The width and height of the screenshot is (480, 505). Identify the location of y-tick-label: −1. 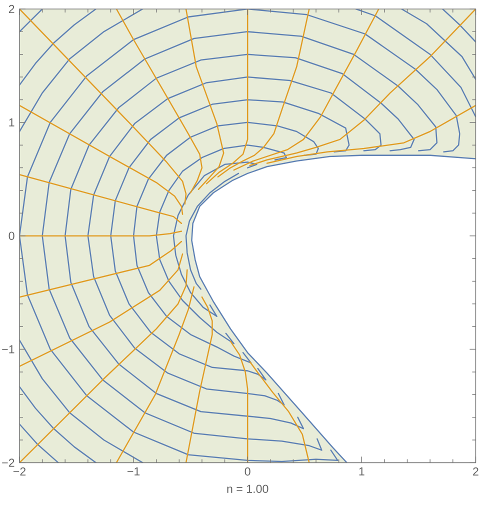
(8, 349).